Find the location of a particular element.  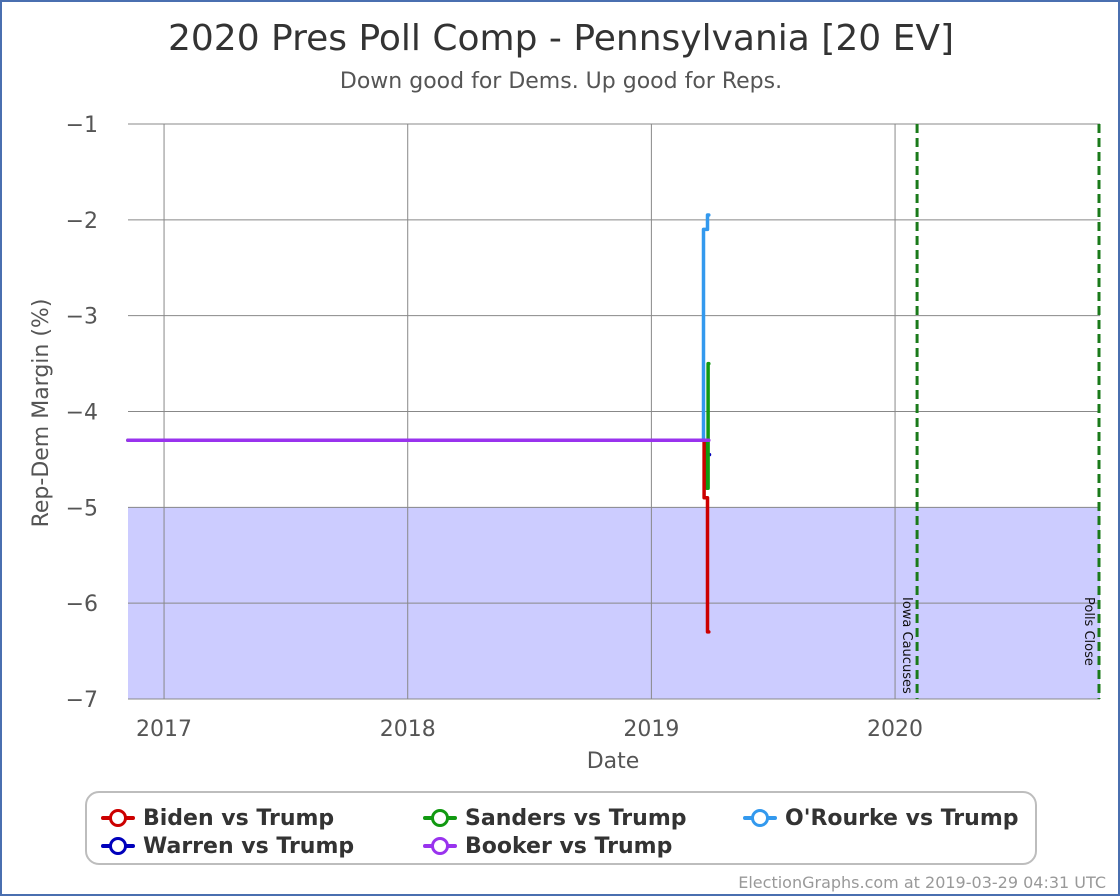

y-tick-label: −4 is located at coordinates (82, 413).